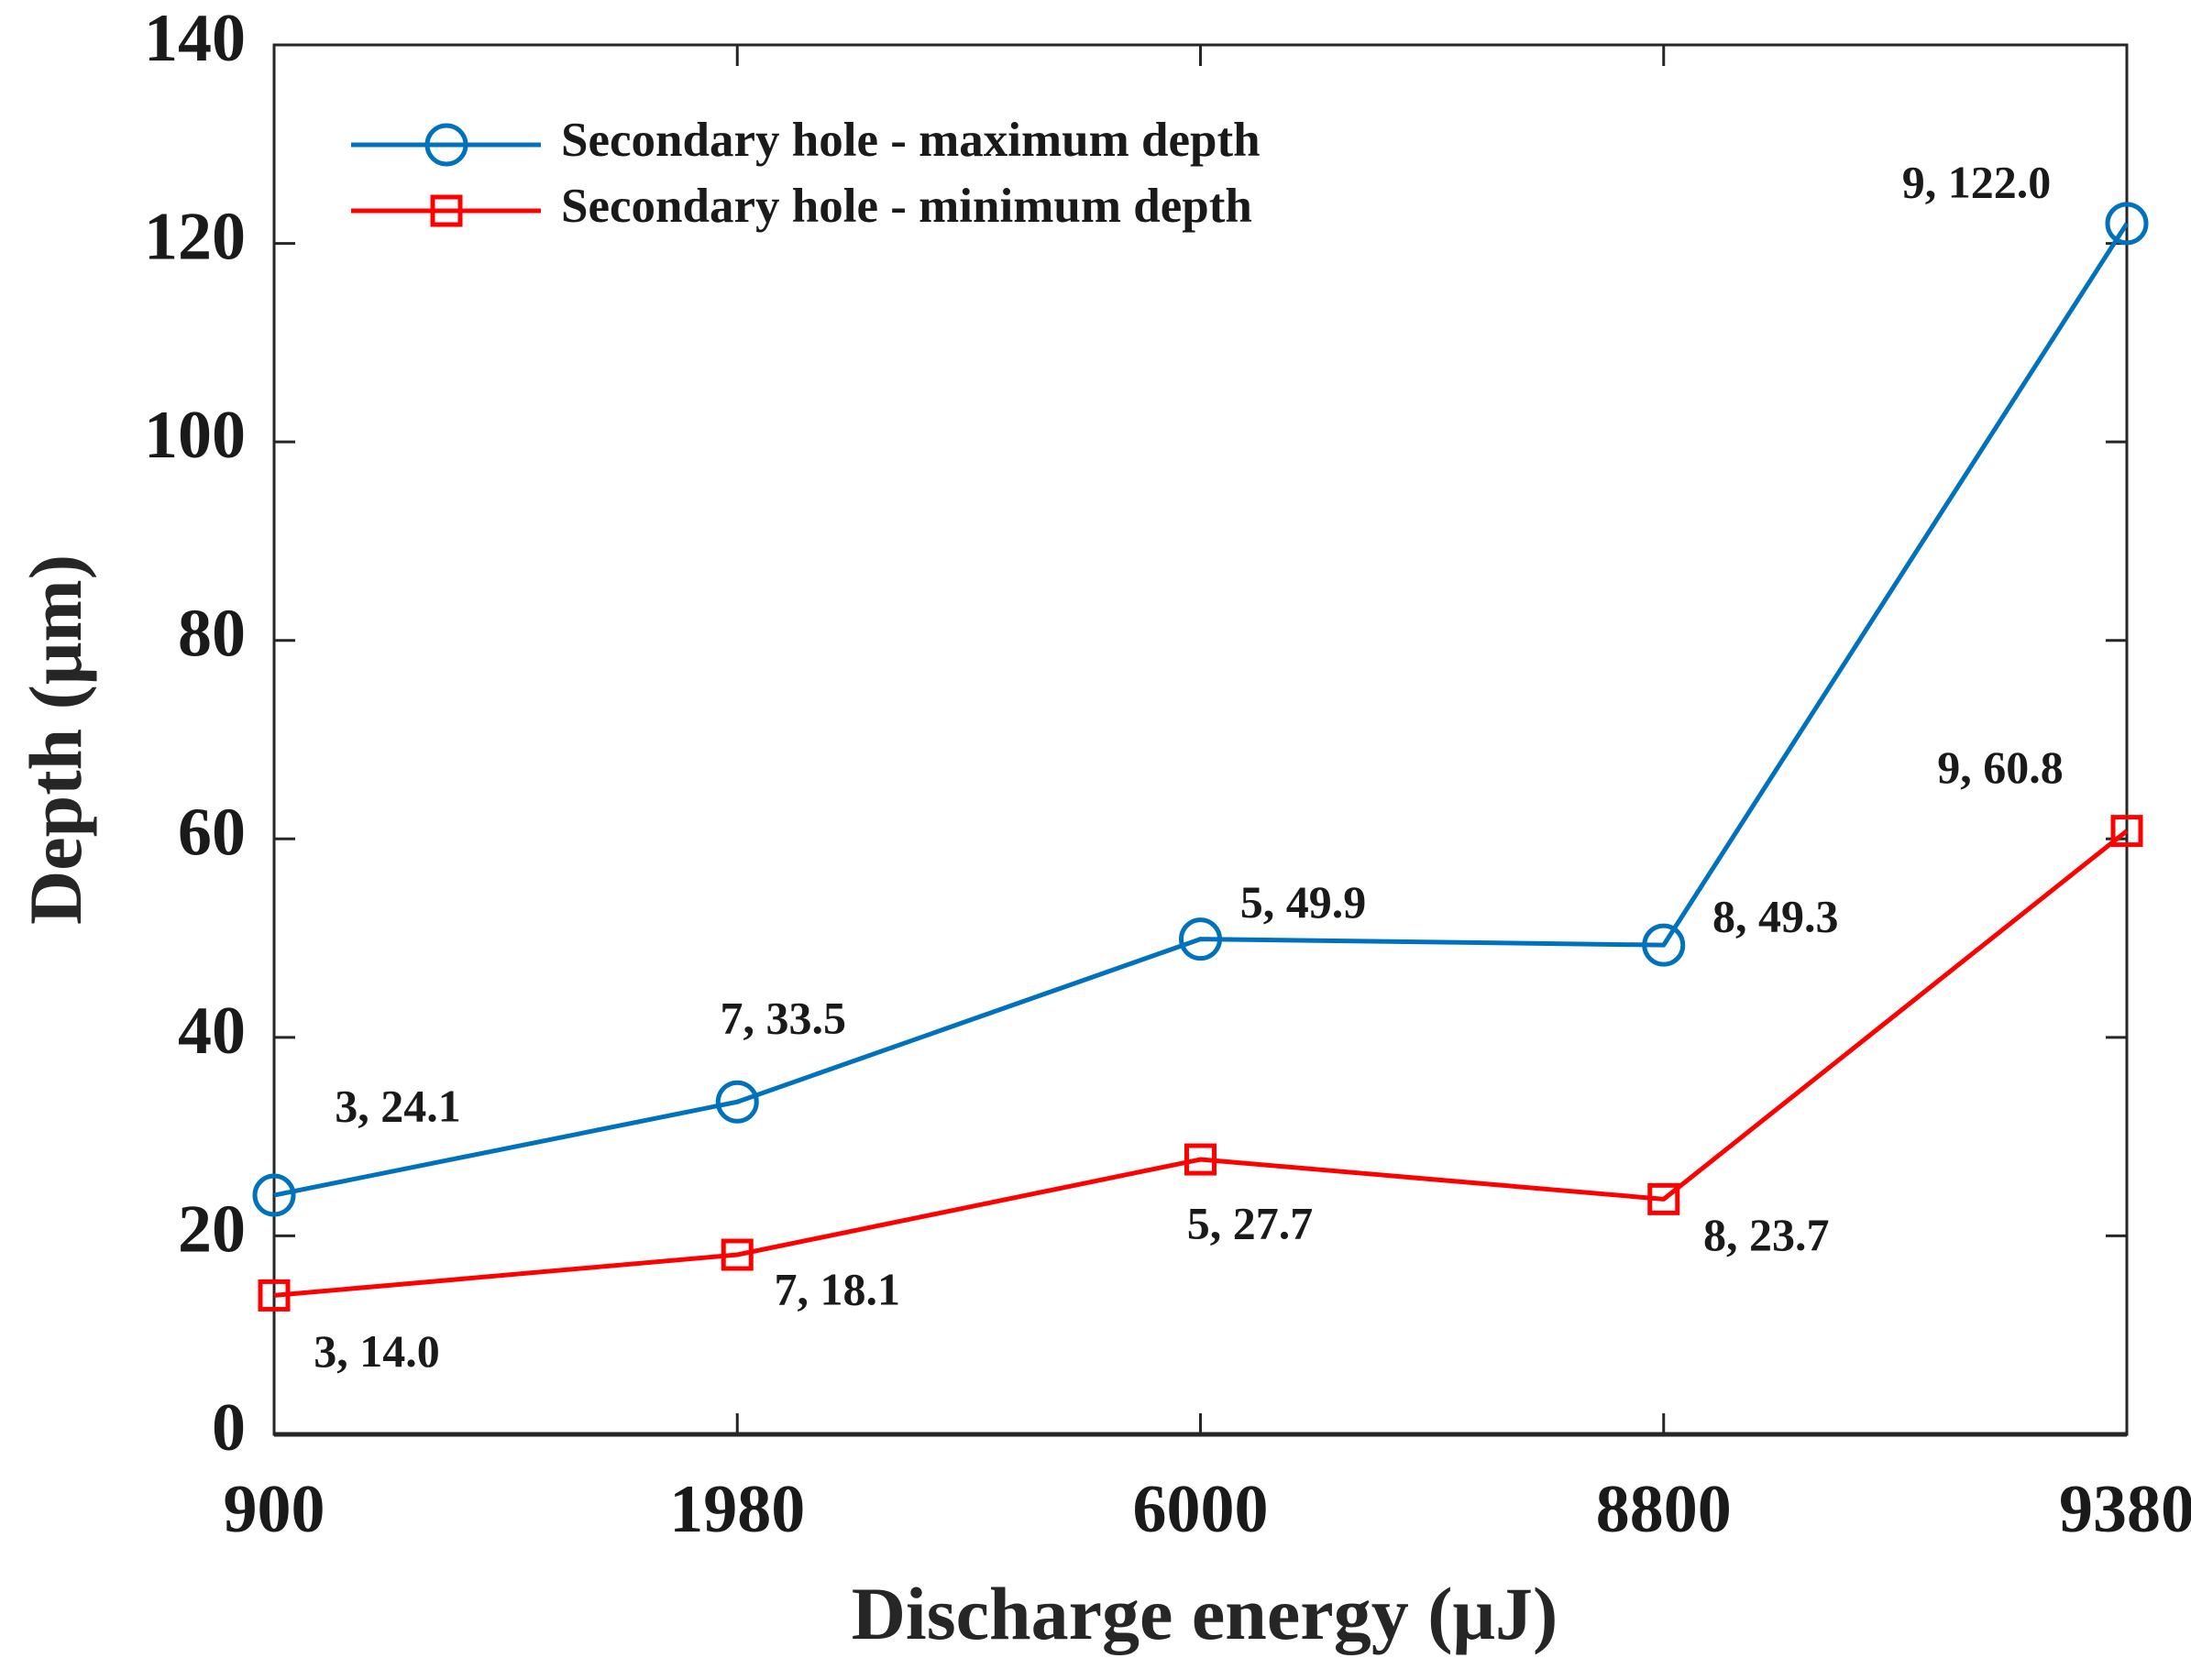 The image size is (2191, 1680). Describe the element at coordinates (1205, 1613) in the screenshot. I see `x-axis-title: Discharge energy (μJ)` at that location.